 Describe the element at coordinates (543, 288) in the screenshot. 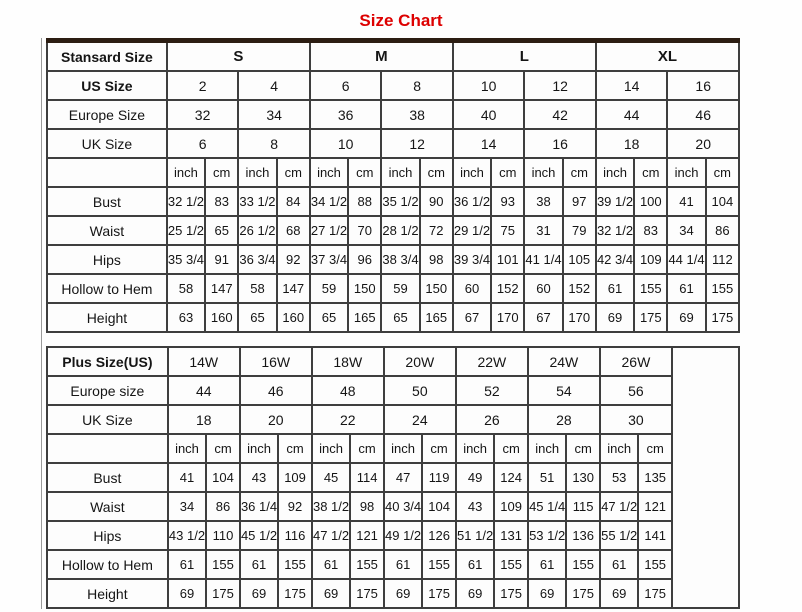

I see `value-cell: 60` at that location.